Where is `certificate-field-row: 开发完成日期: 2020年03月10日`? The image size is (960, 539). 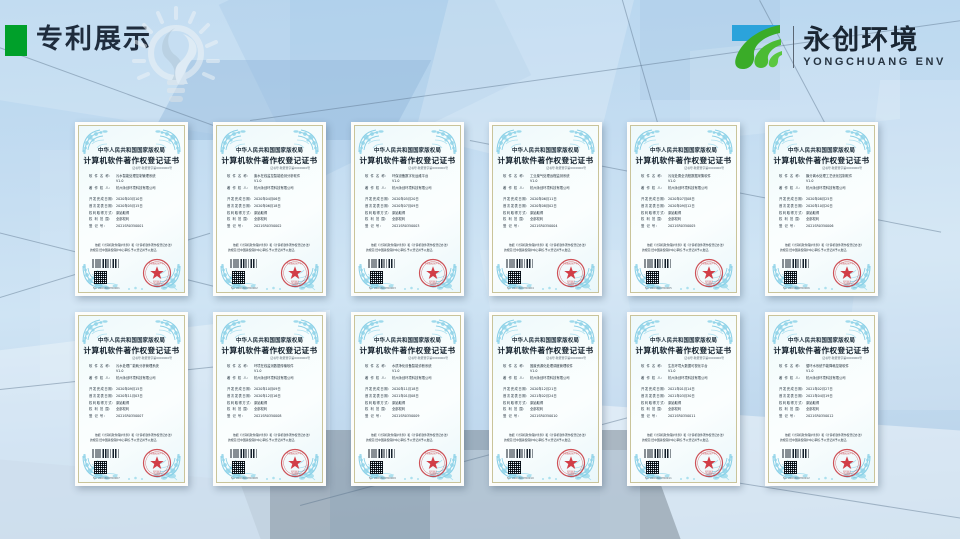 certificate-field-row: 开发完成日期: 2020年03月10日 is located at coordinates (132, 199).